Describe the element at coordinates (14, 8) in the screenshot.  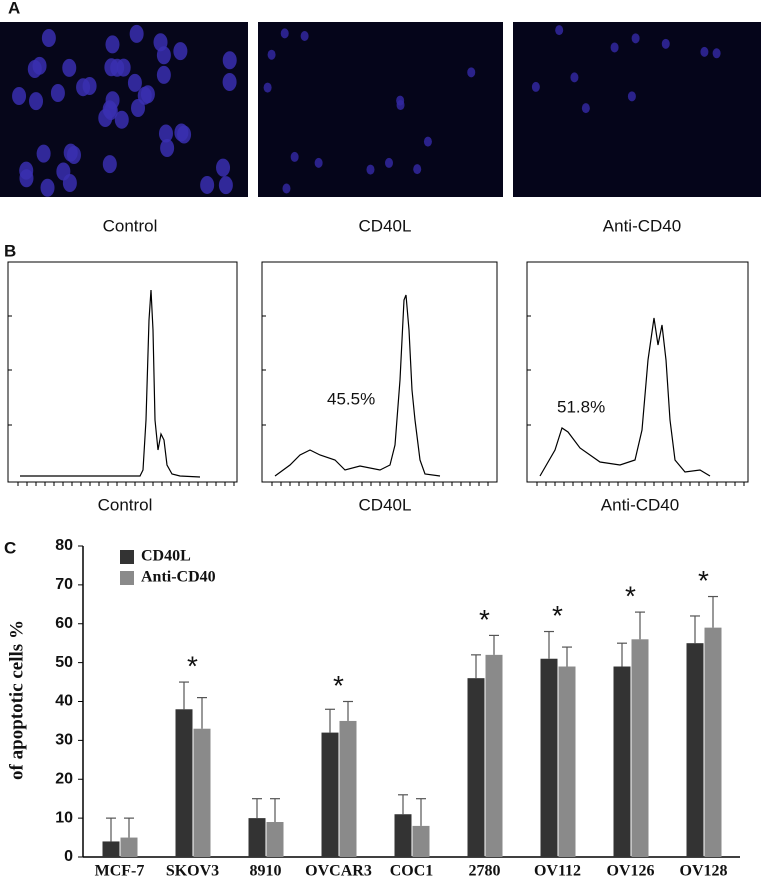
I see `panel-label: A` at that location.